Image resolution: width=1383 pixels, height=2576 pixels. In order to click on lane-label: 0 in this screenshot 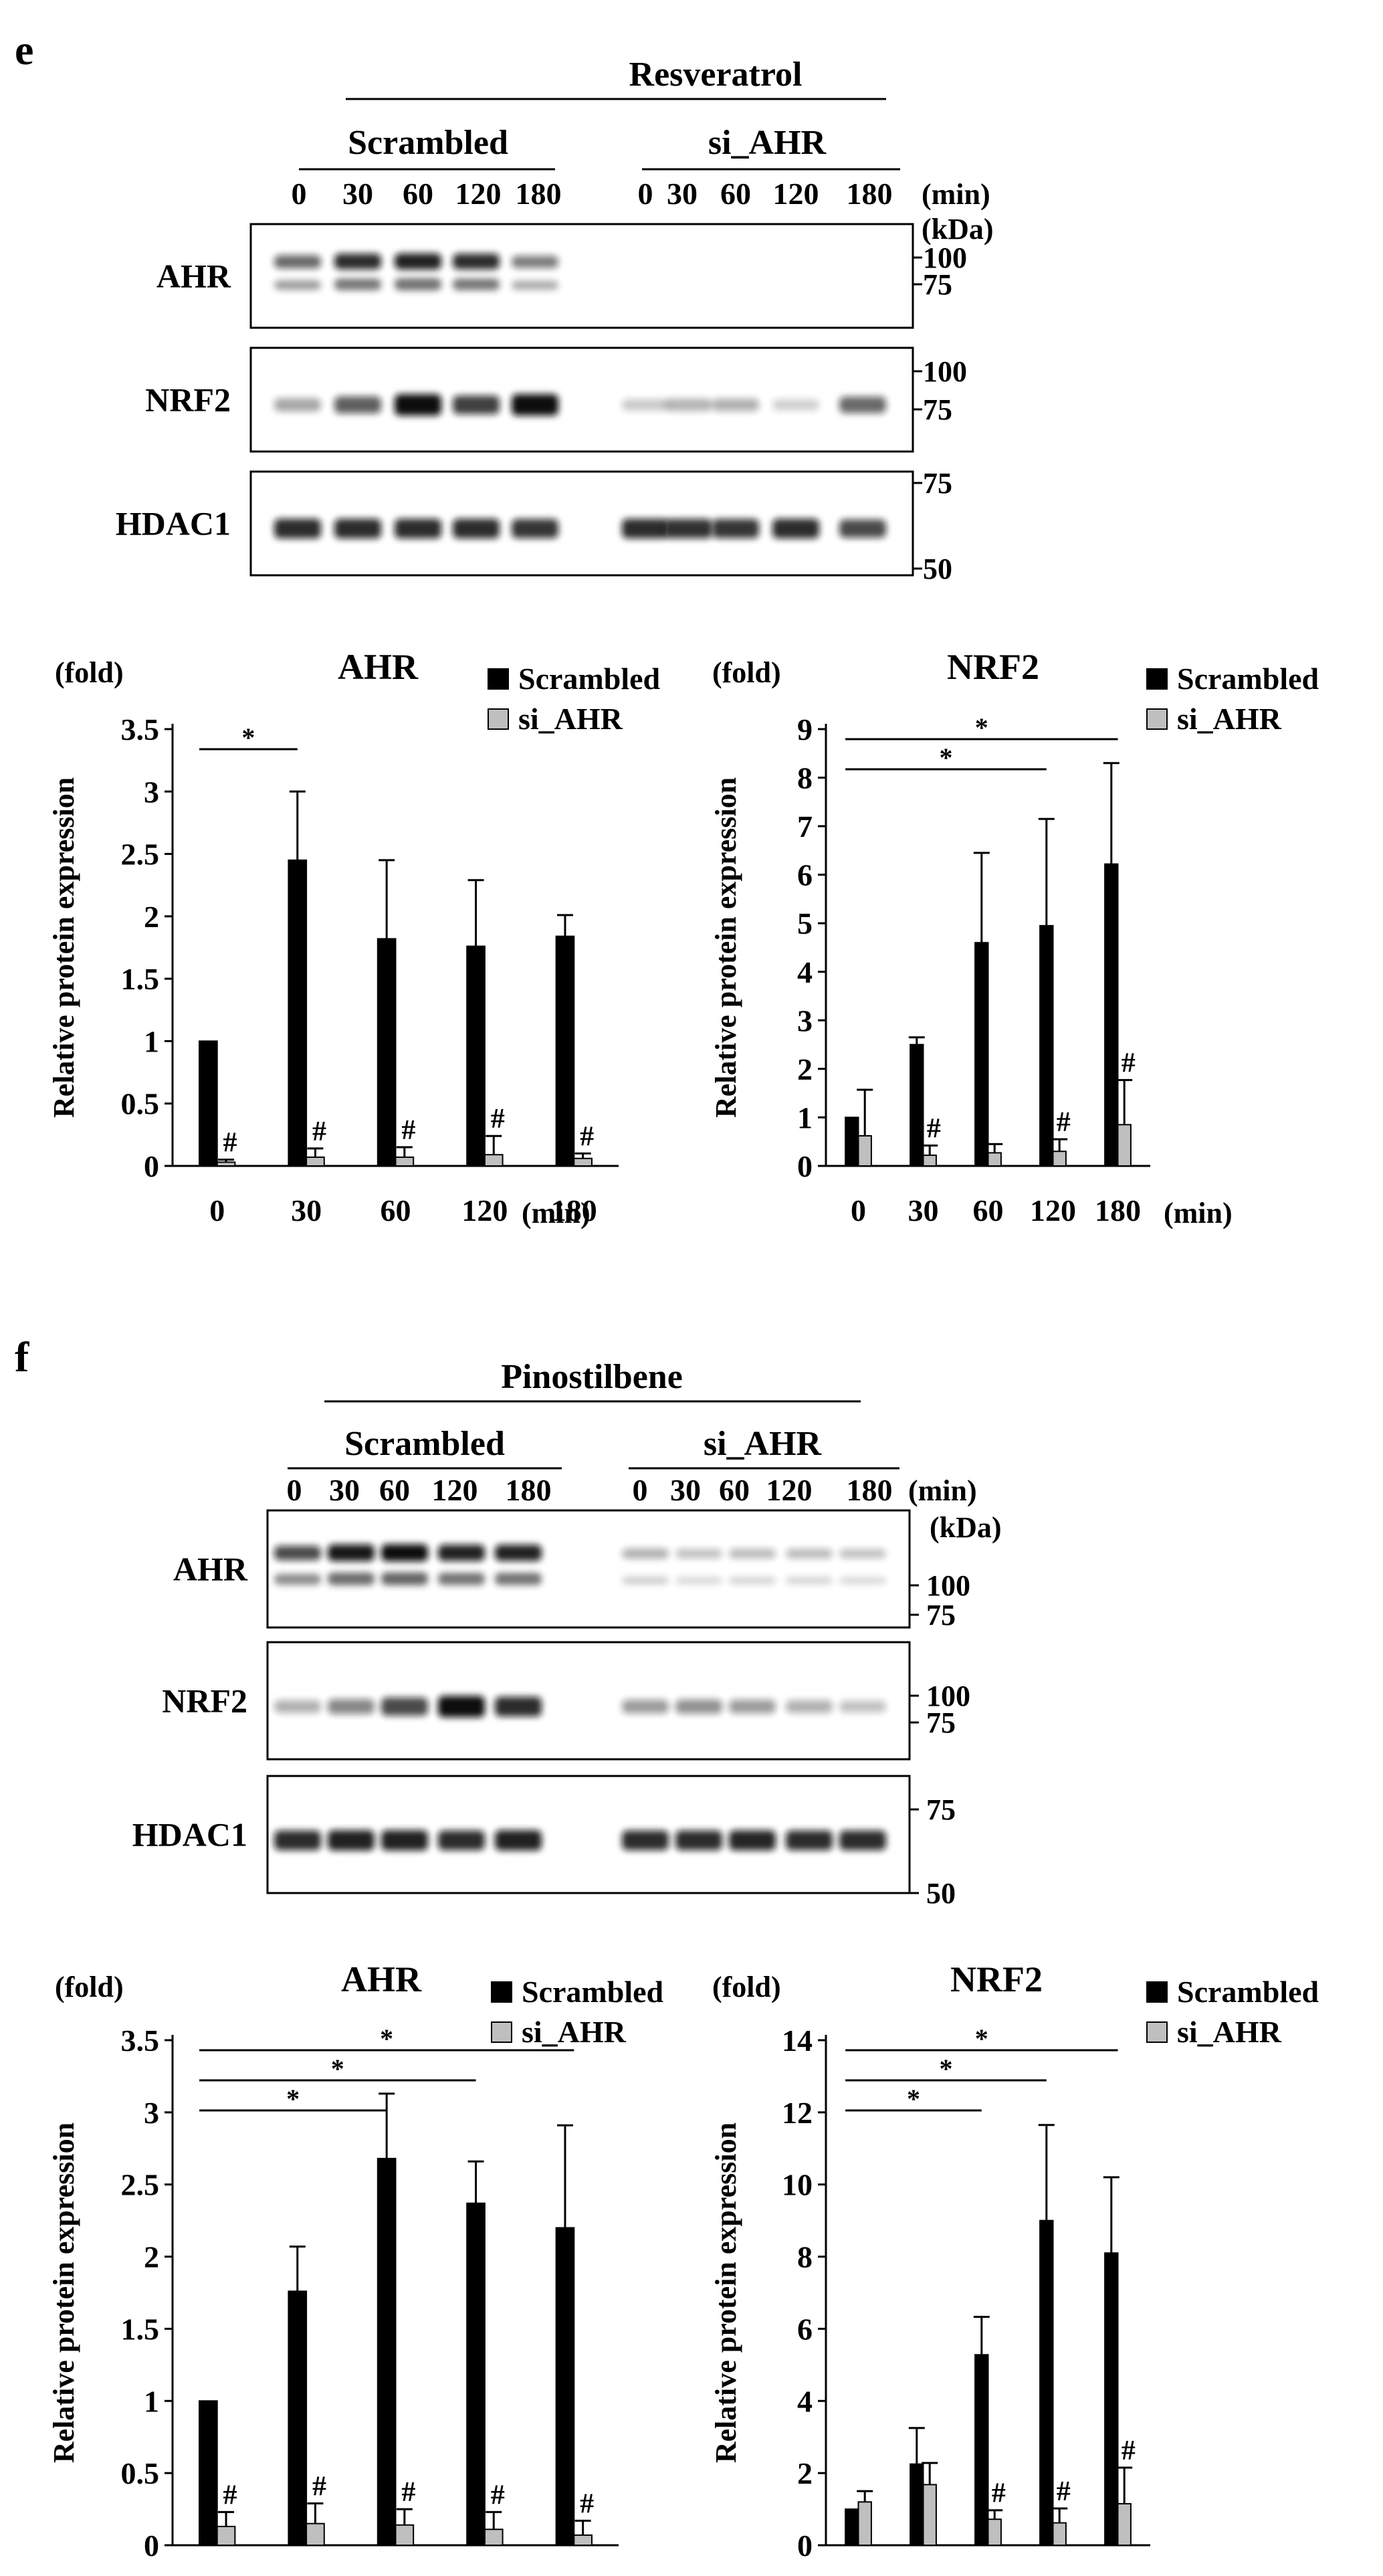, I will do `click(299, 194)`.